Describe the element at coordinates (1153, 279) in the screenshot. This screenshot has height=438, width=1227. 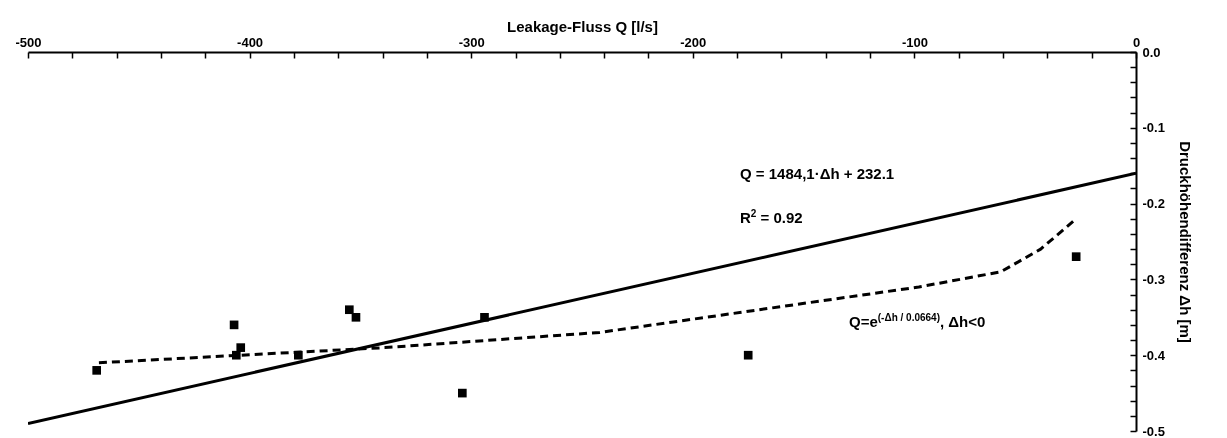
I see `y-tick-label: -0.3` at that location.